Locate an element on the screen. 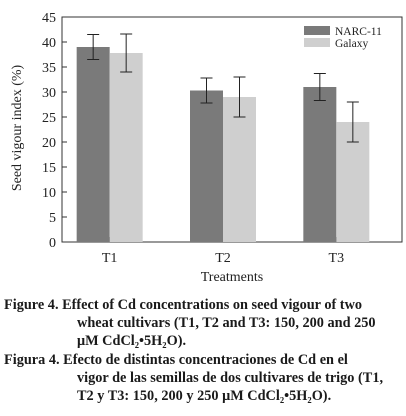 This screenshot has width=406, height=416. y-tick-label: 15 is located at coordinates (49, 168).